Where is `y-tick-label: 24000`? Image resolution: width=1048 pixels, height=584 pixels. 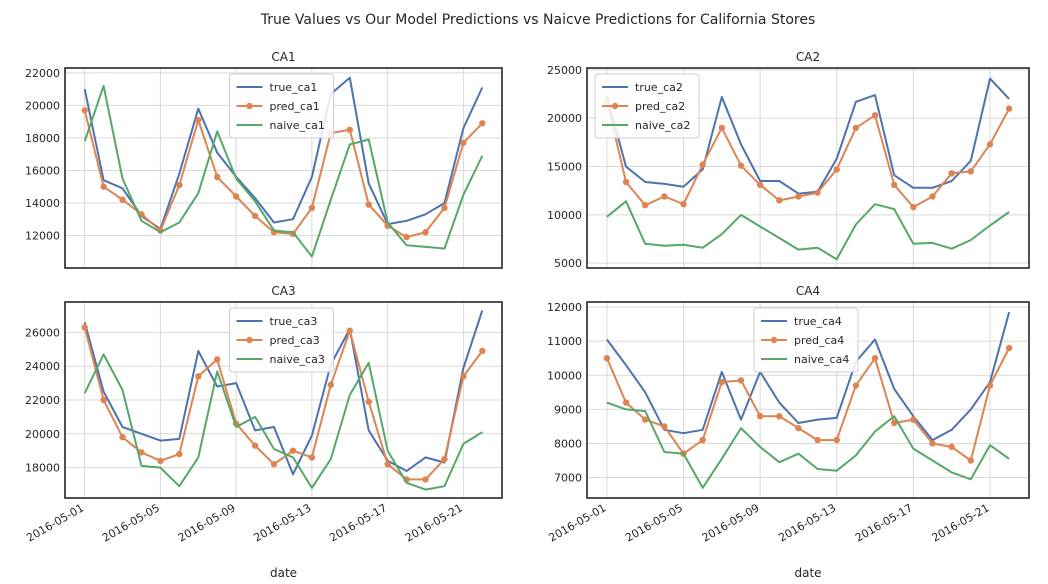 y-tick-label: 24000 is located at coordinates (42, 366).